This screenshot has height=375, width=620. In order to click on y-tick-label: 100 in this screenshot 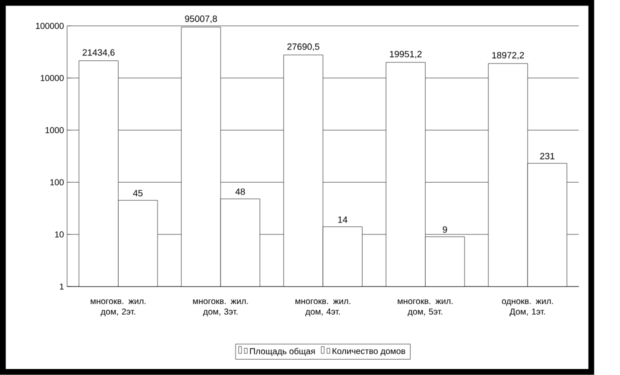, I will do `click(57, 182)`.